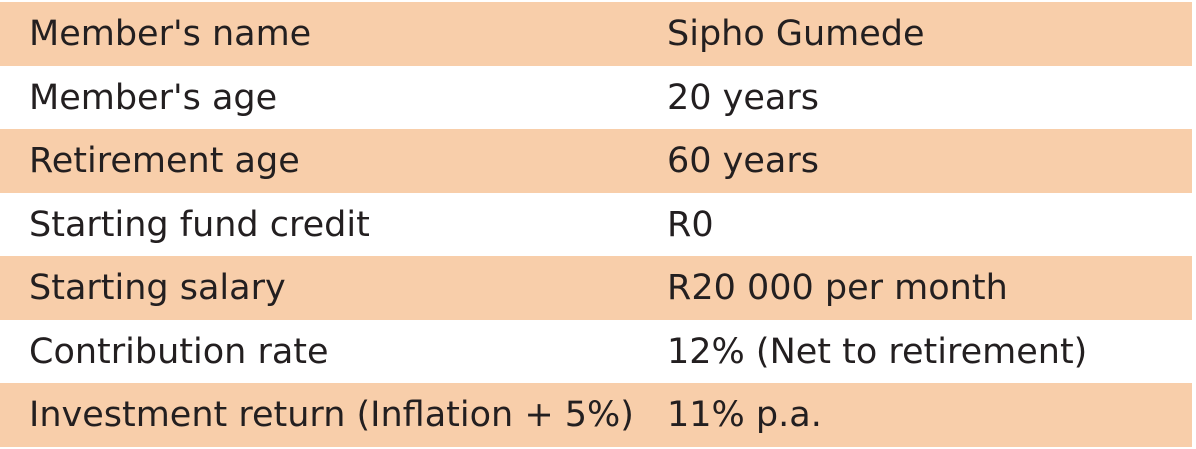 Image resolution: width=1196 pixels, height=449 pixels. Describe the element at coordinates (837, 288) in the screenshot. I see `row-value: R20 000 per month` at that location.